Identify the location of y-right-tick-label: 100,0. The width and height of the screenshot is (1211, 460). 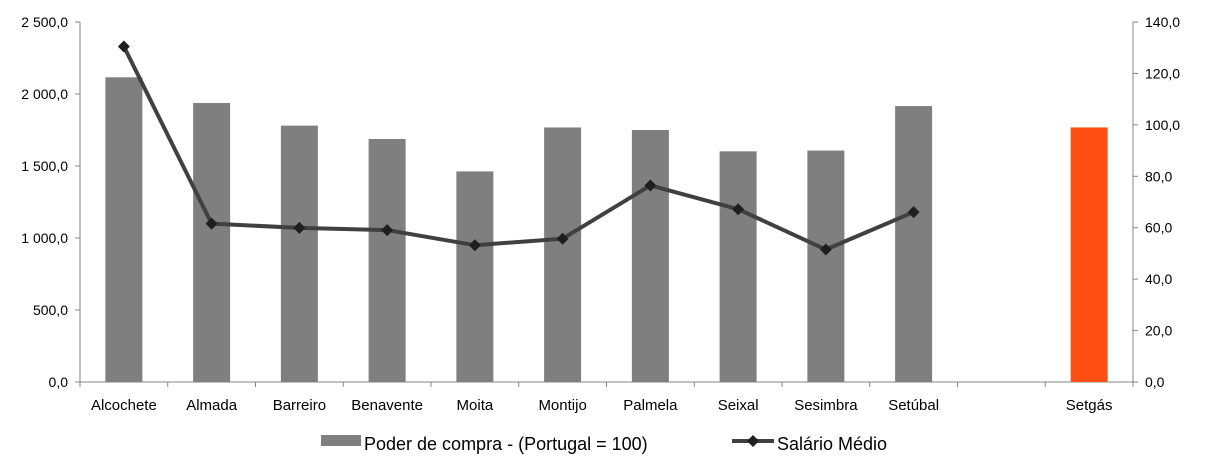
(1162, 125).